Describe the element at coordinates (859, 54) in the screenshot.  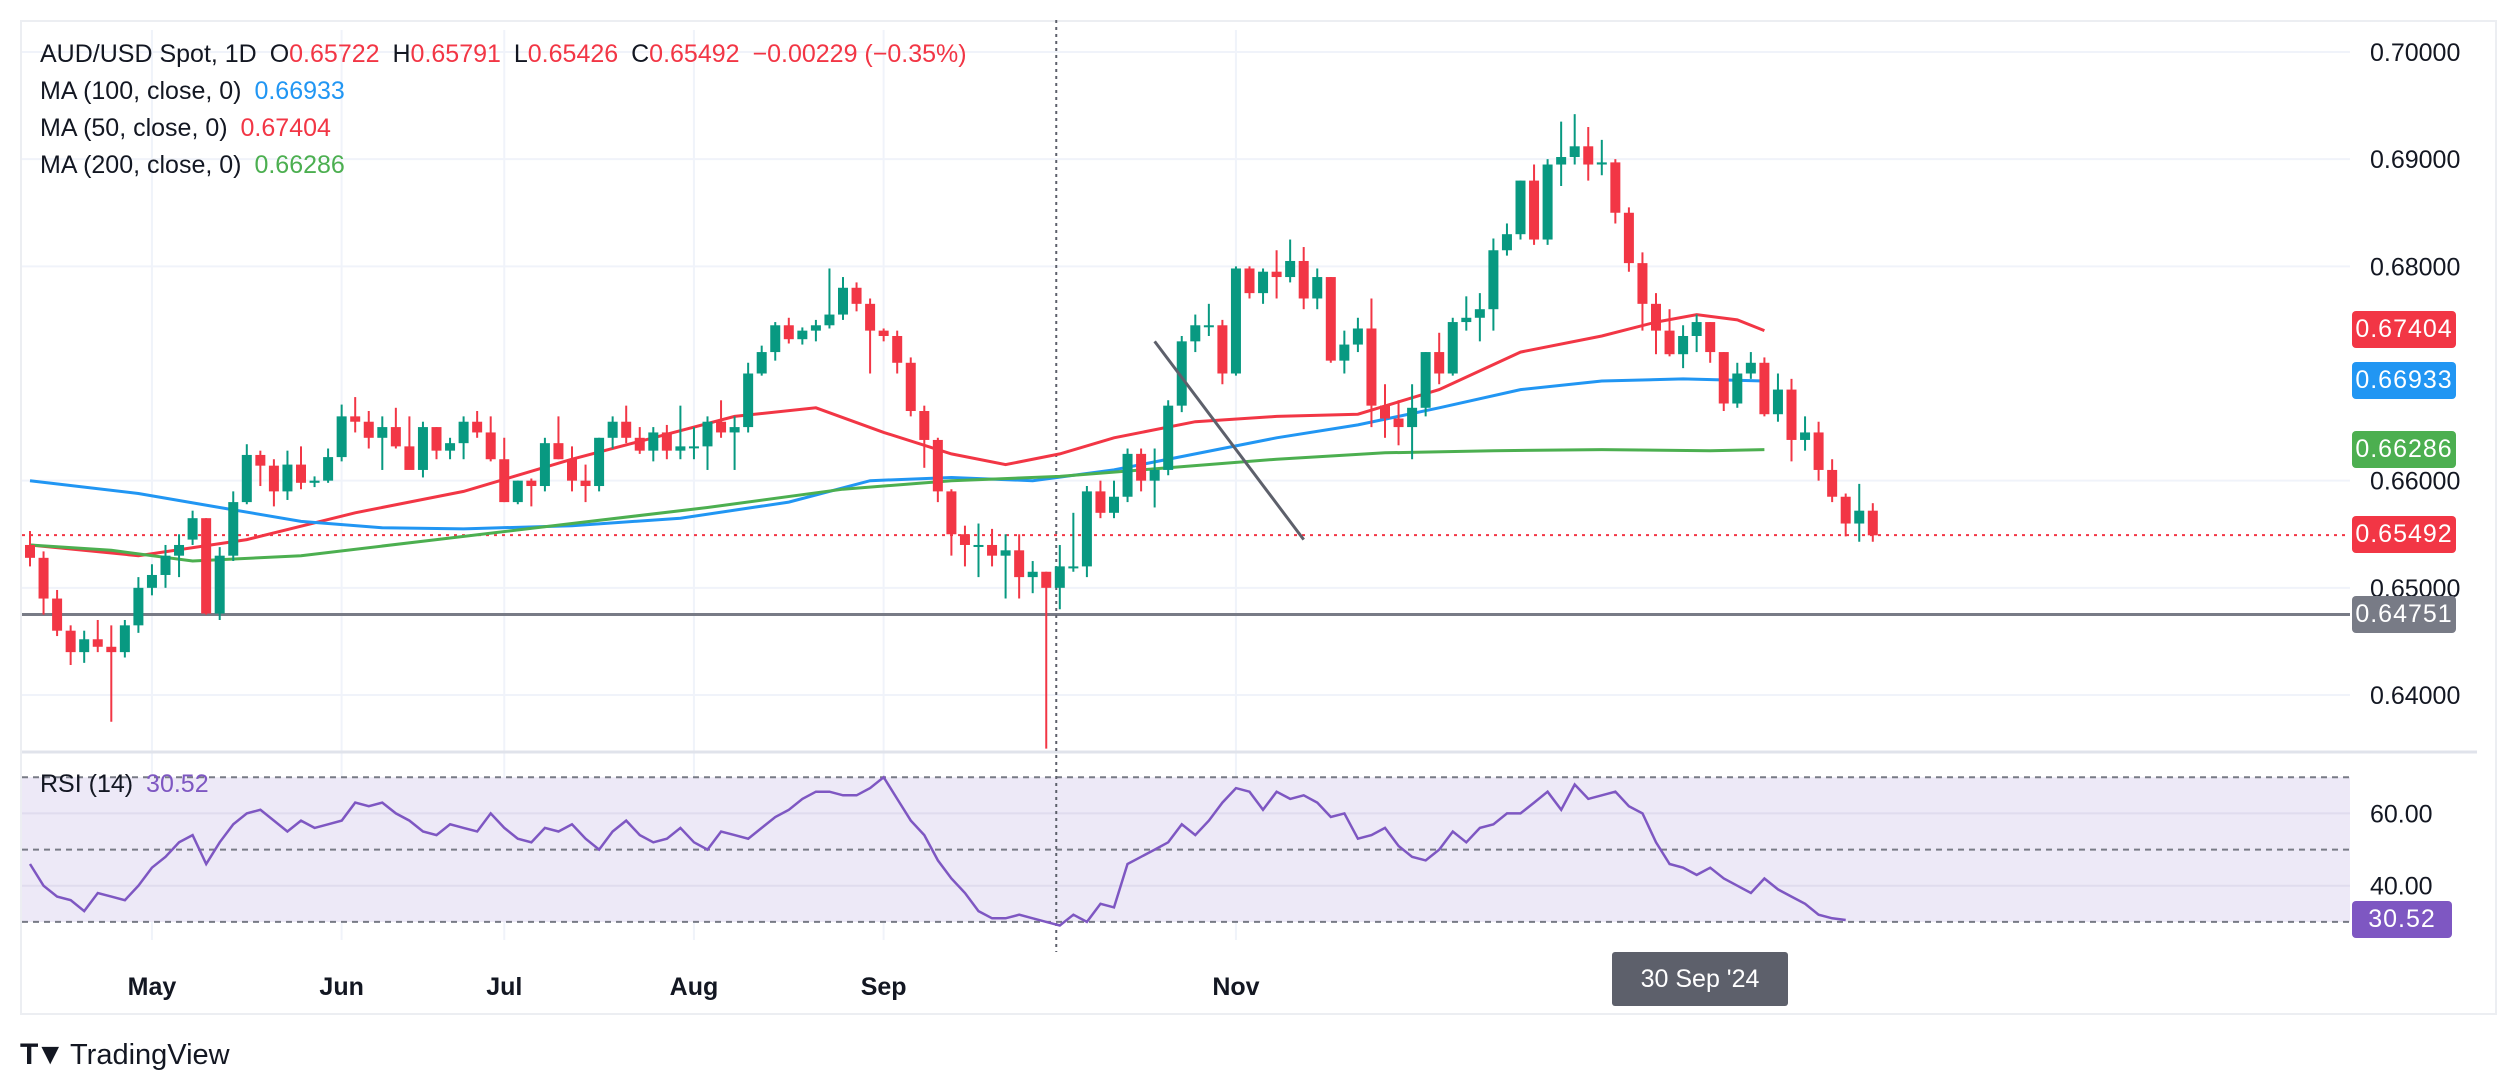
I see `change-value: −0.00229 (−0.35%)` at that location.